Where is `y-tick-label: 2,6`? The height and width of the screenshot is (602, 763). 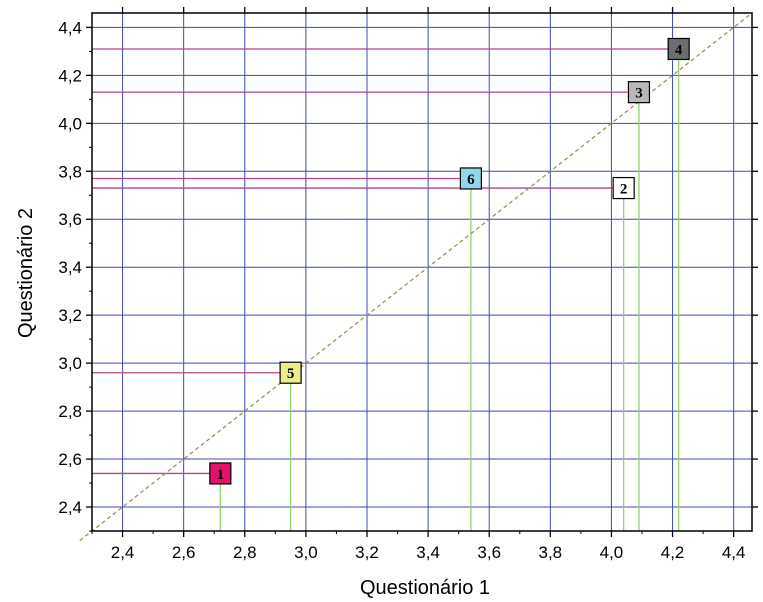 y-tick-label: 2,6 is located at coordinates (70, 459).